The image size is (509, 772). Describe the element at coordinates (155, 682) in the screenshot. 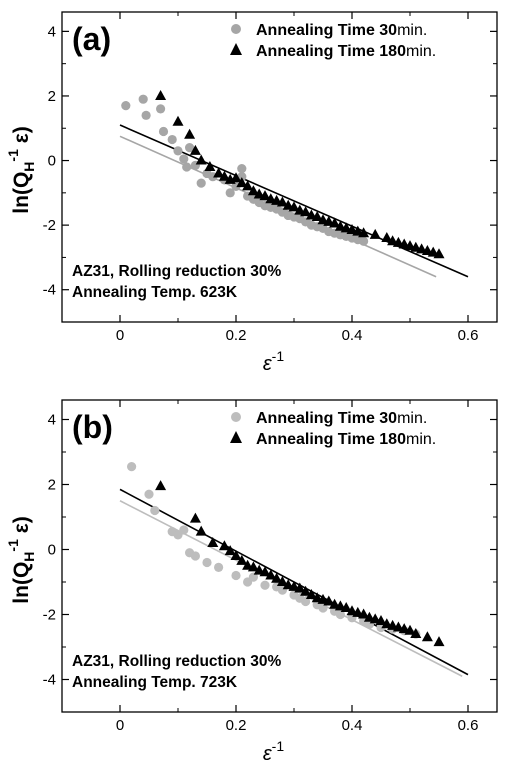

I see `annotation-text: Annealing Temp. 723K` at that location.